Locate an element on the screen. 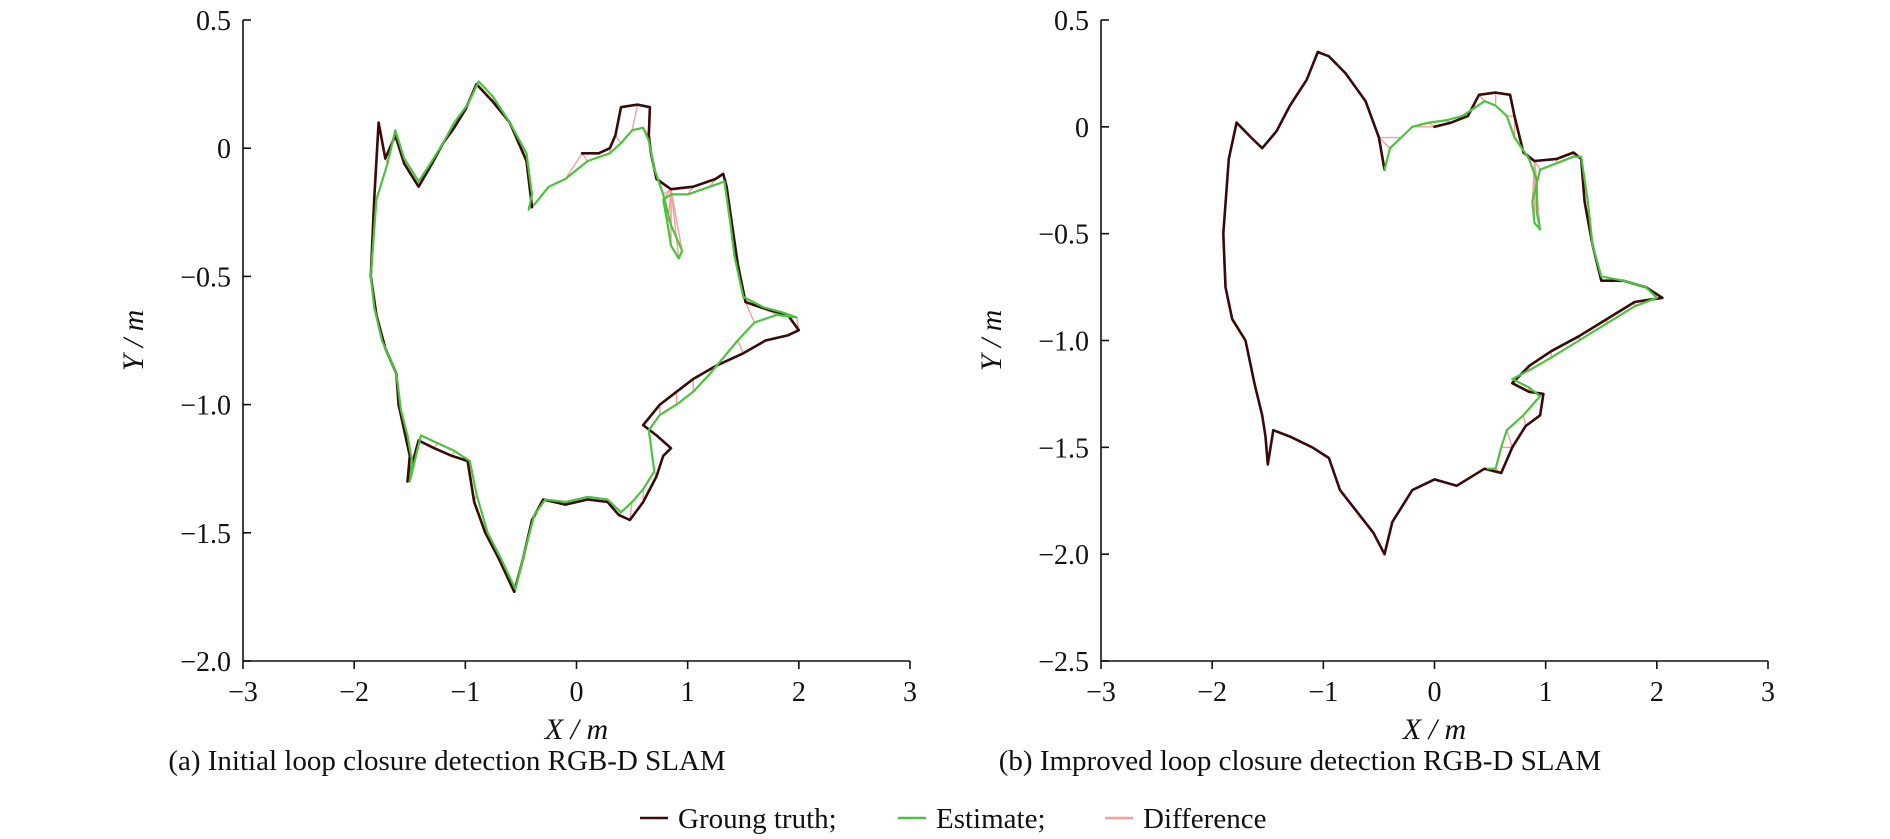 Image resolution: width=1890 pixels, height=839 pixels. legend: Groung truth; Estimate; Difference is located at coordinates (953, 819).